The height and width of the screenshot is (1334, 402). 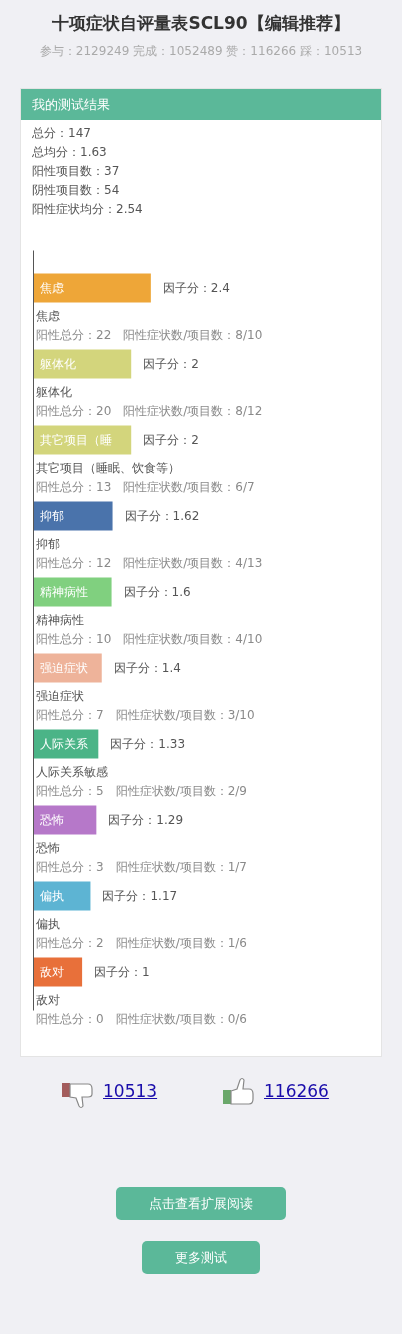 What do you see at coordinates (157, 592) in the screenshot?
I see `data-label: 因子分：1.6` at bounding box center [157, 592].